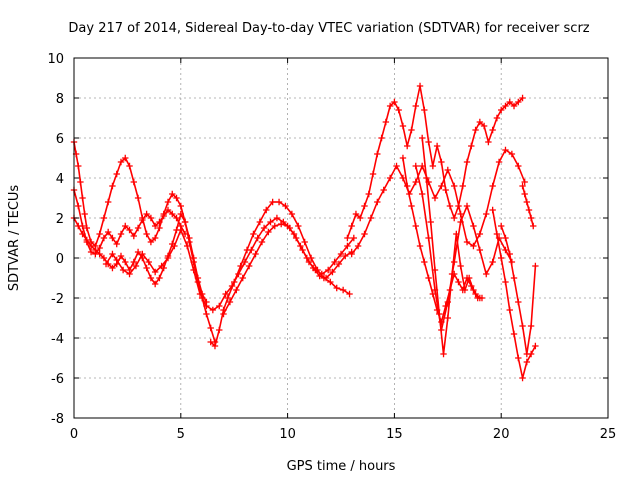 The height and width of the screenshot is (480, 640). Describe the element at coordinates (181, 434) in the screenshot. I see `x-tick-label-1: 5` at that location.